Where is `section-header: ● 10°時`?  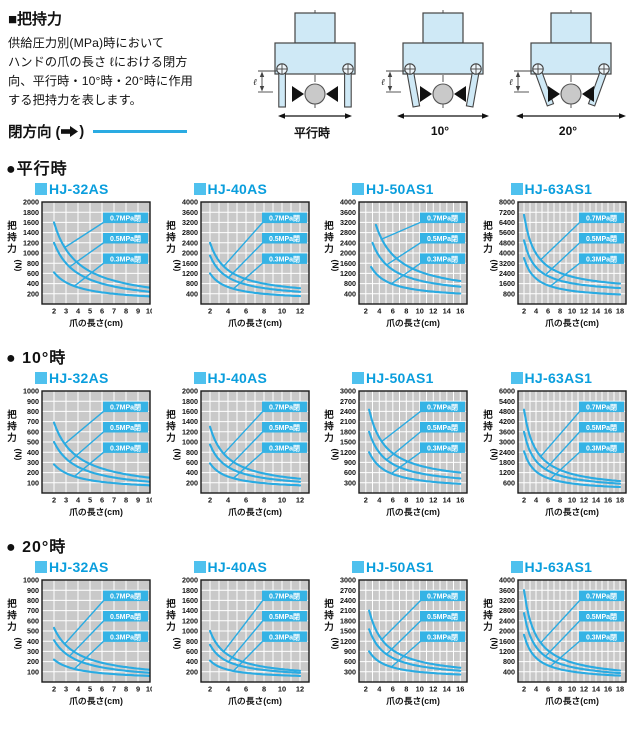 section-header: ● 10°時 is located at coordinates (36, 358).